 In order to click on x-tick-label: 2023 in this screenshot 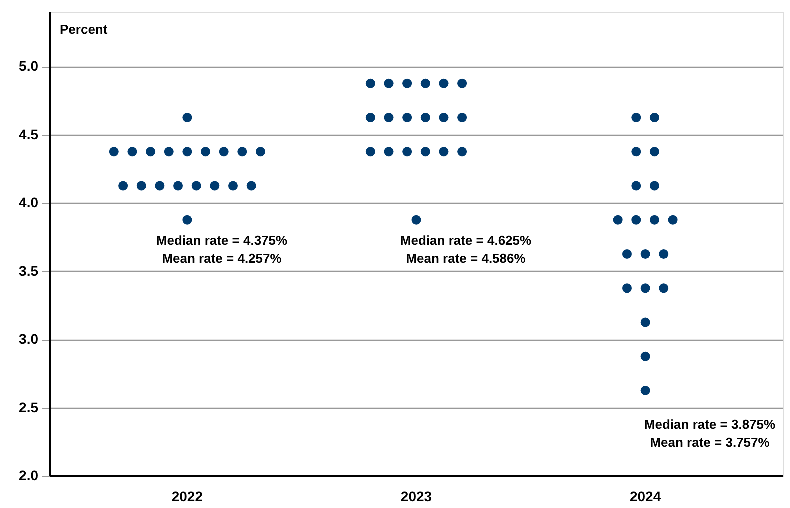, I will do `click(416, 496)`.